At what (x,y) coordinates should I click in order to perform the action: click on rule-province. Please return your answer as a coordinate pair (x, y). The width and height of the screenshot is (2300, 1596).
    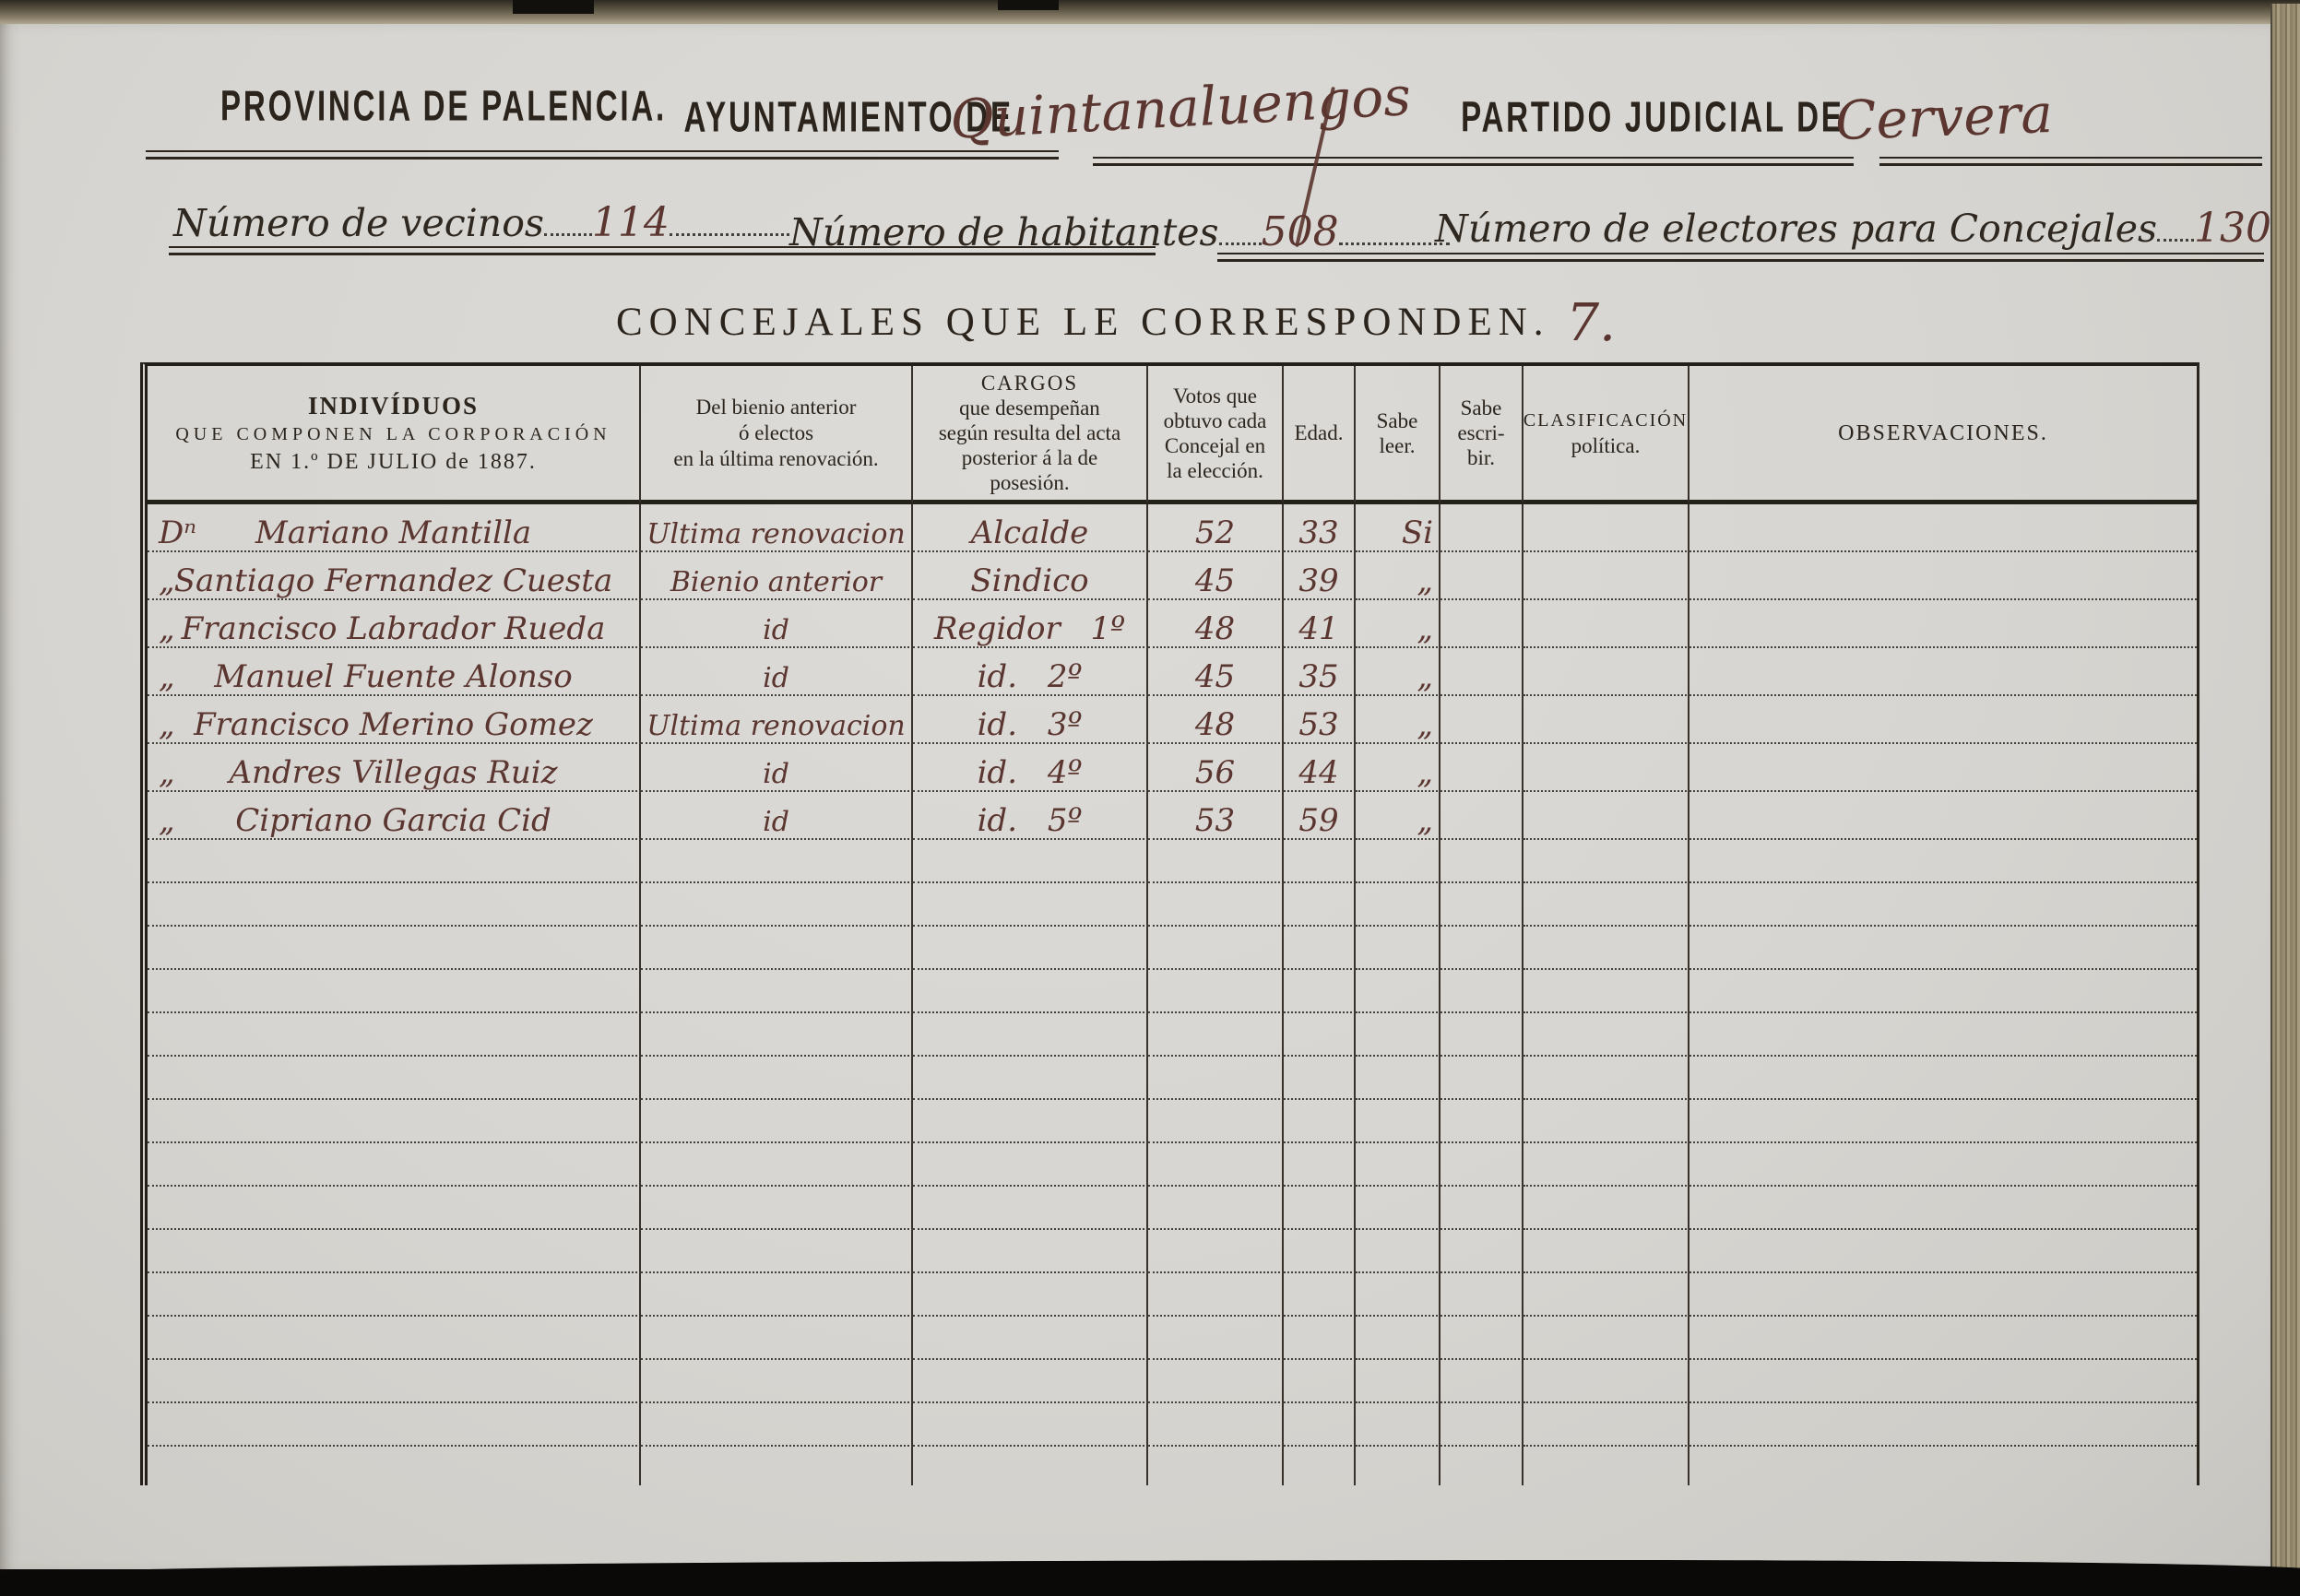
    Looking at the image, I should click on (602, 155).